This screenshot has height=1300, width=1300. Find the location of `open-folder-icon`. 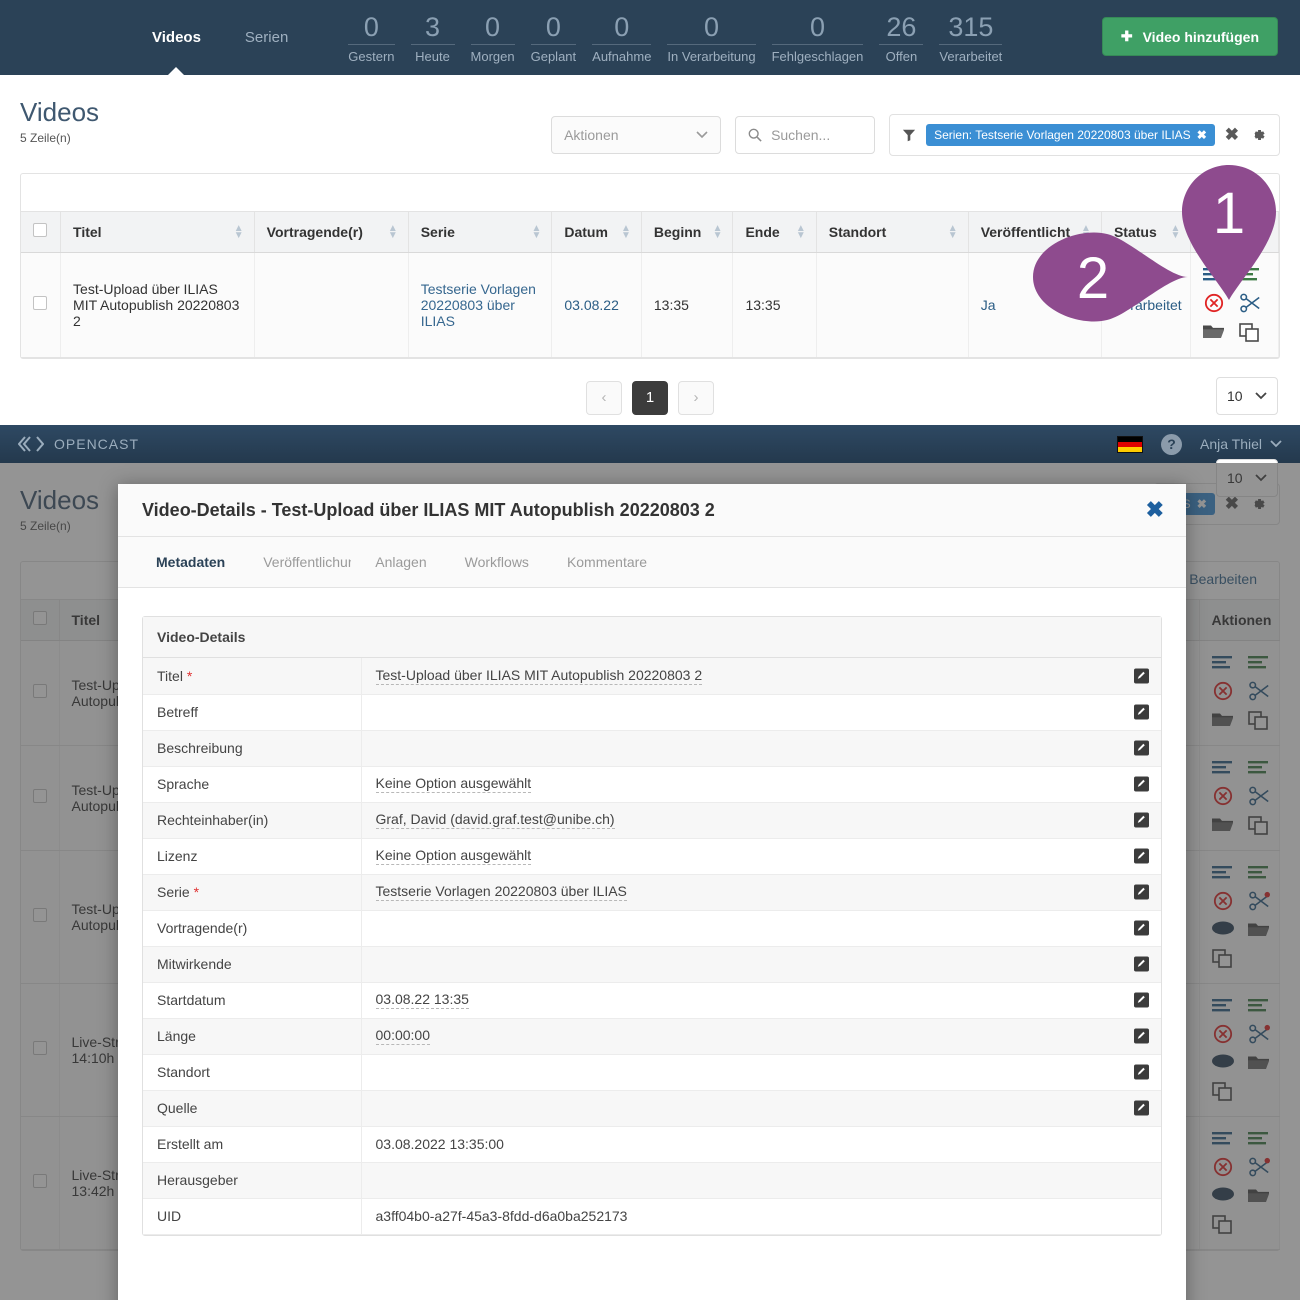

open-folder-icon is located at coordinates (1214, 332).